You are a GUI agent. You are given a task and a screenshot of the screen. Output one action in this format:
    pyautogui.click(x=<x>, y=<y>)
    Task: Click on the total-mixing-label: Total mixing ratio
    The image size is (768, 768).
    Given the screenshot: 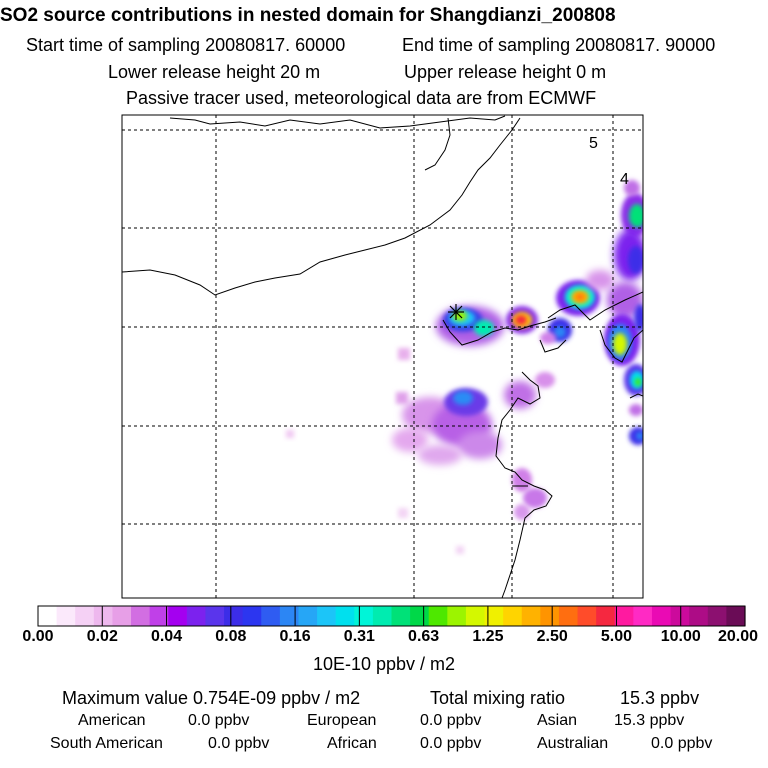 What is the action you would take?
    pyautogui.click(x=498, y=698)
    